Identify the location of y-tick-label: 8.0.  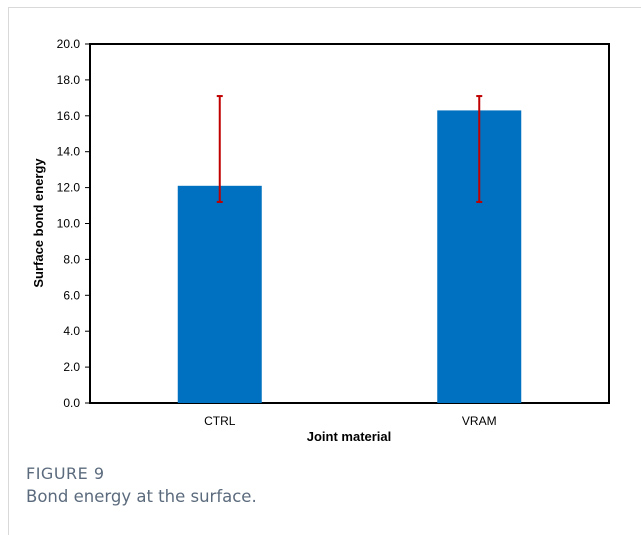
(71, 259).